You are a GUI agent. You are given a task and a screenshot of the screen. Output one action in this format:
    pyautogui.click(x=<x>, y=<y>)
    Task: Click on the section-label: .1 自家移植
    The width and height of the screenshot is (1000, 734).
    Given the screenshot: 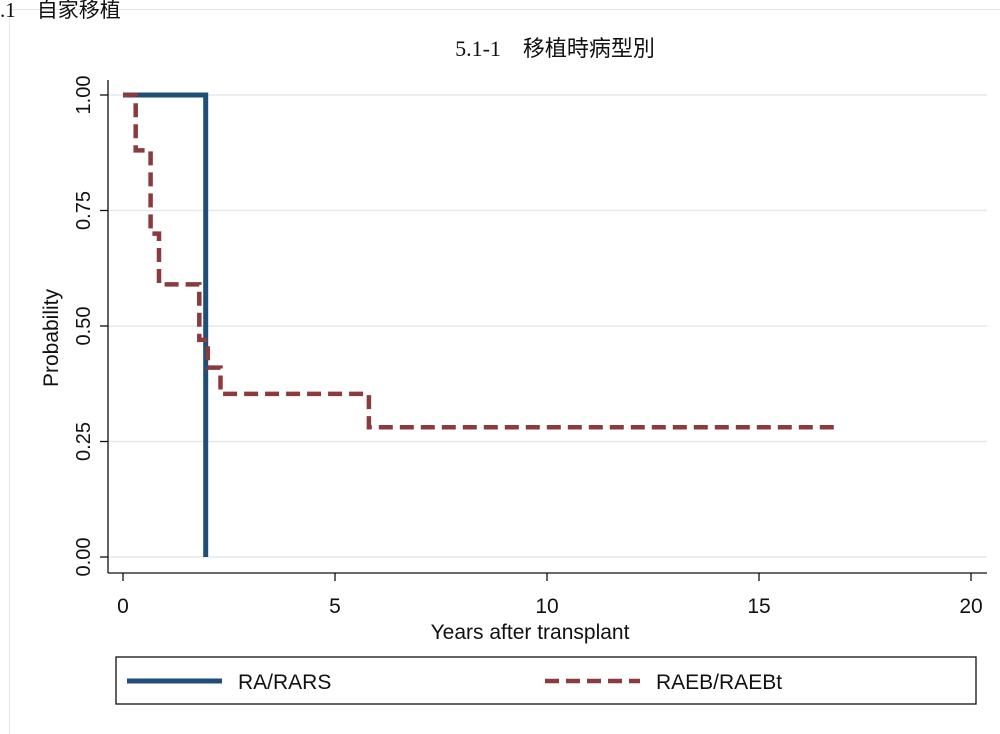 What is the action you would take?
    pyautogui.click(x=60, y=11)
    